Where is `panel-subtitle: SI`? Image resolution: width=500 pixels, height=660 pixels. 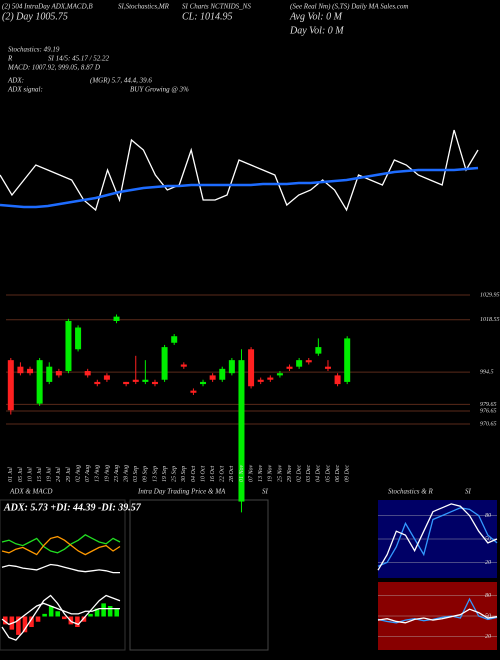
panel-subtitle: SI is located at coordinates (265, 492).